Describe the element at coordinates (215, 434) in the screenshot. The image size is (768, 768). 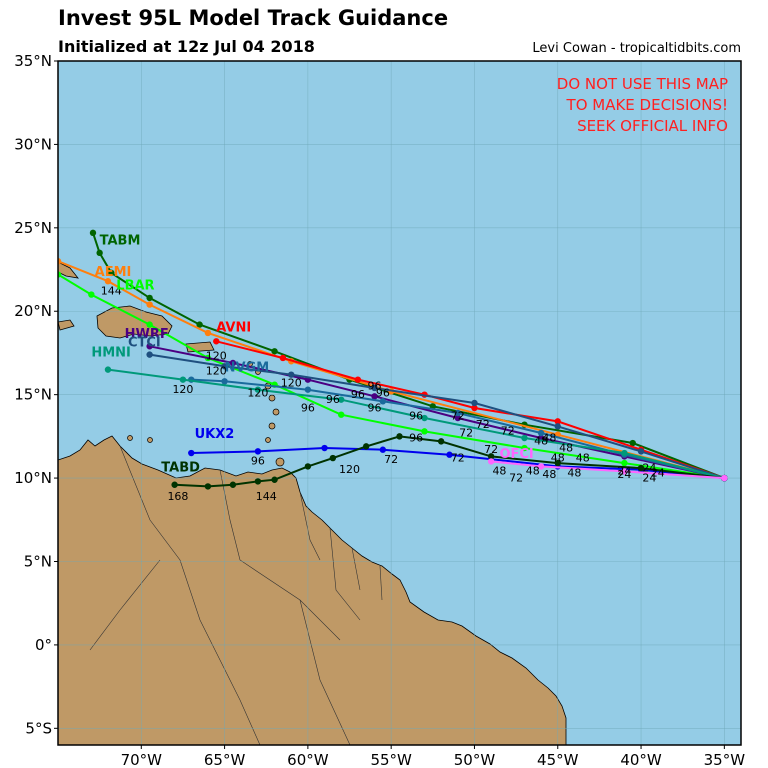
I see `model-label-ukx2: UKX2` at that location.